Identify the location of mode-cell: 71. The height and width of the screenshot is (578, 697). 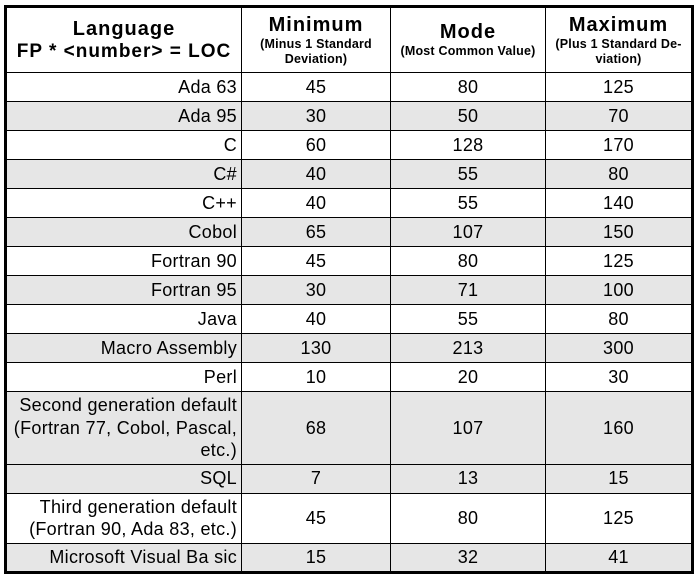
(468, 290).